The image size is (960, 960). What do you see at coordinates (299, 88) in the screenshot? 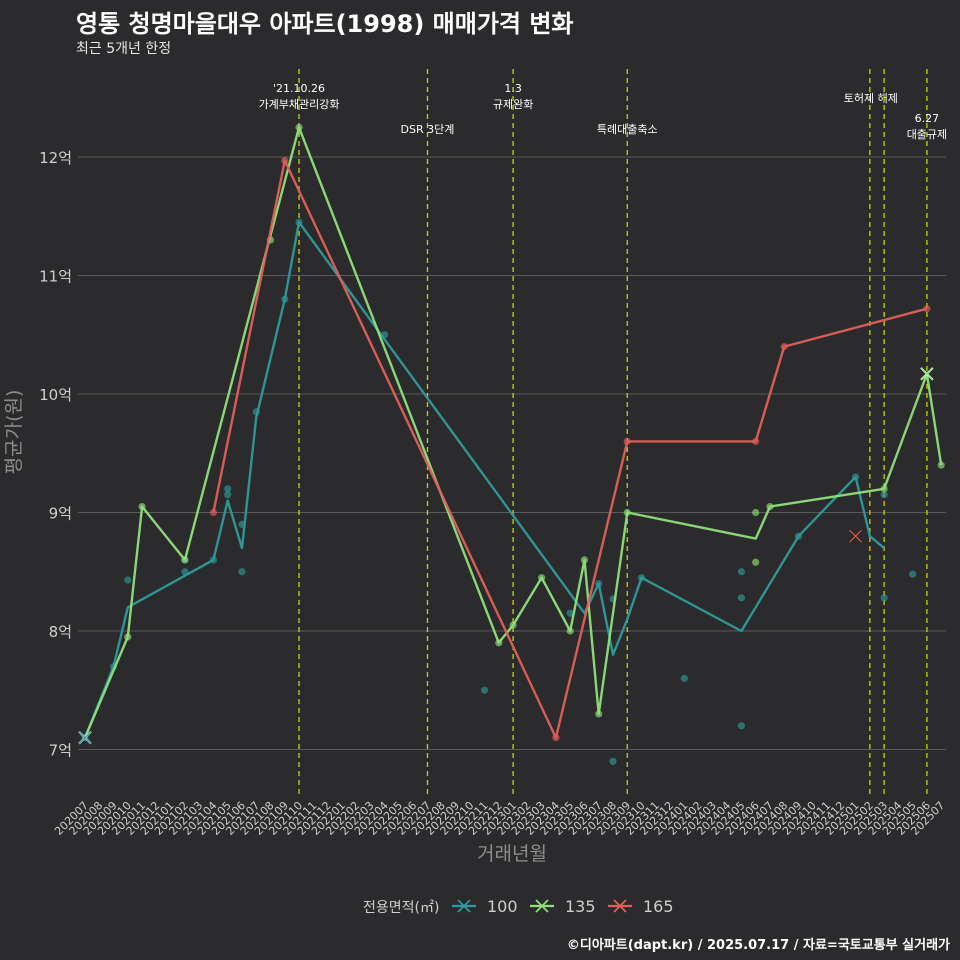
I see `event-label: '21.10.26` at bounding box center [299, 88].